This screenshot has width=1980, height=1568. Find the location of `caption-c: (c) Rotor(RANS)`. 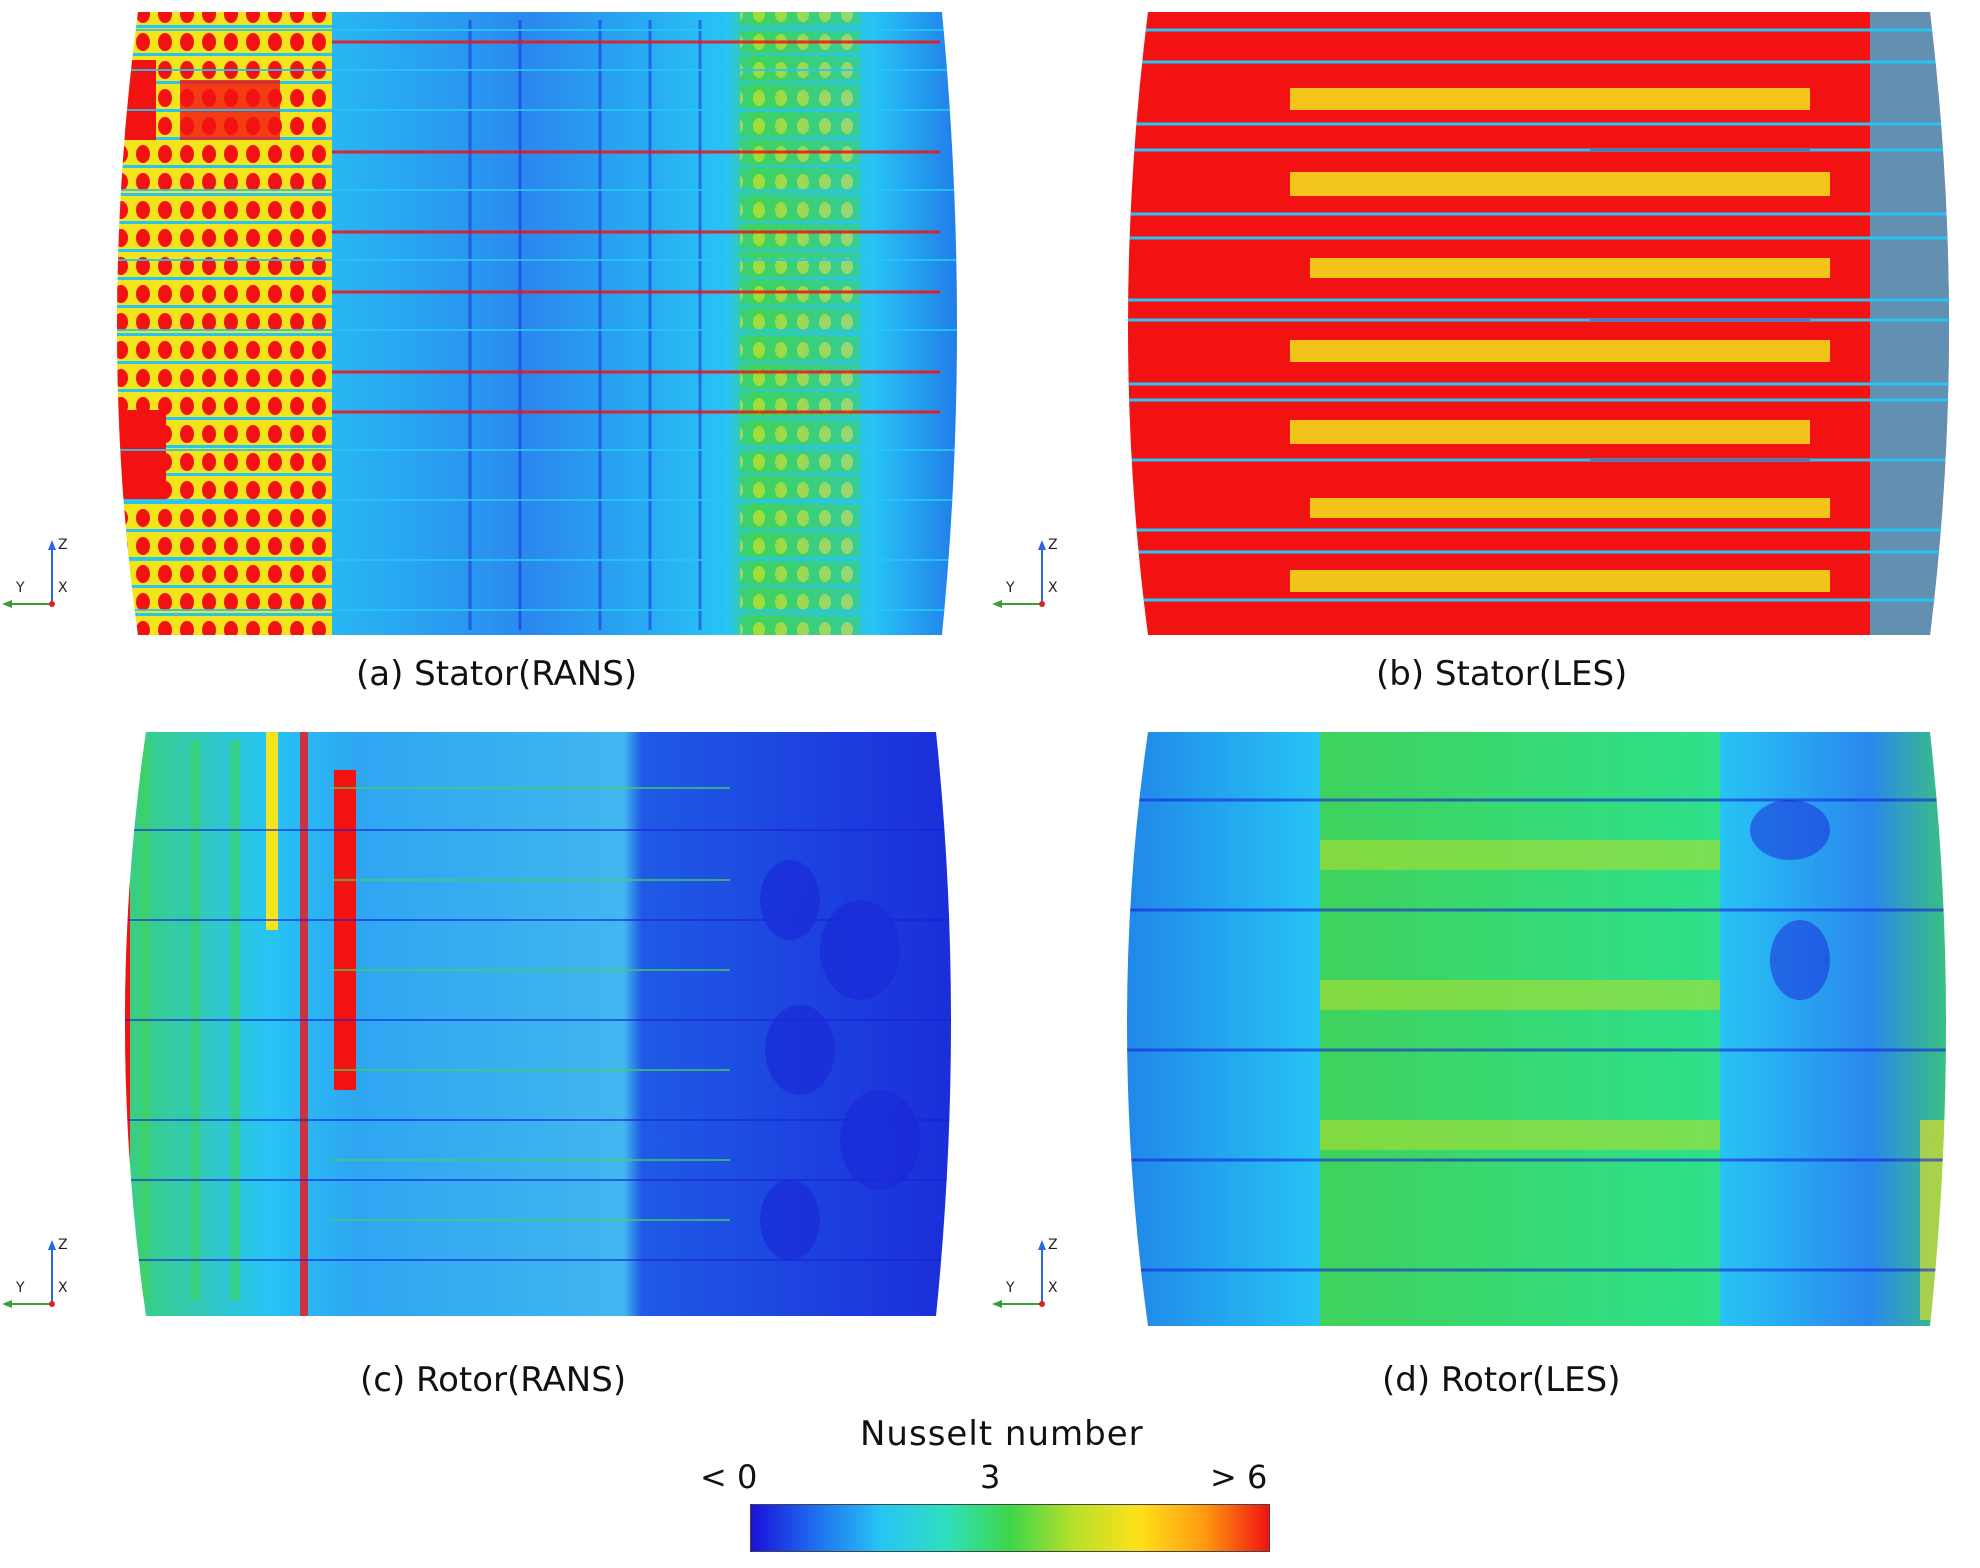

caption-c: (c) Rotor(RANS) is located at coordinates (493, 1380).